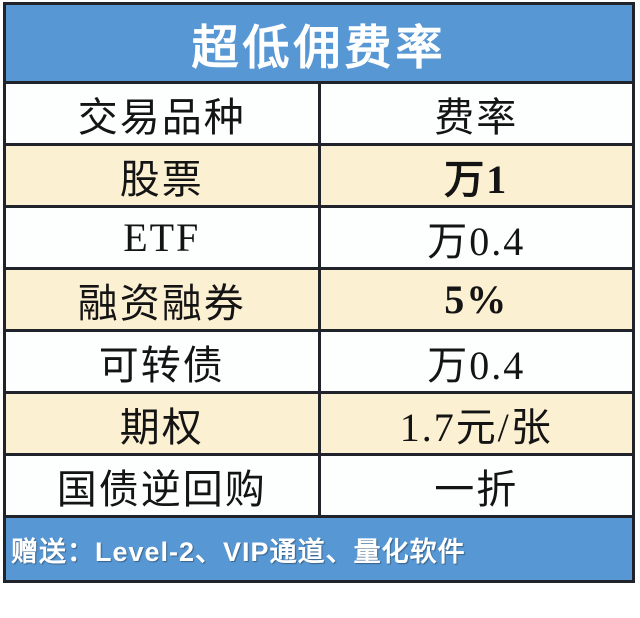 The width and height of the screenshot is (640, 618). I want to click on cell-rate: 一折, so click(476, 485).